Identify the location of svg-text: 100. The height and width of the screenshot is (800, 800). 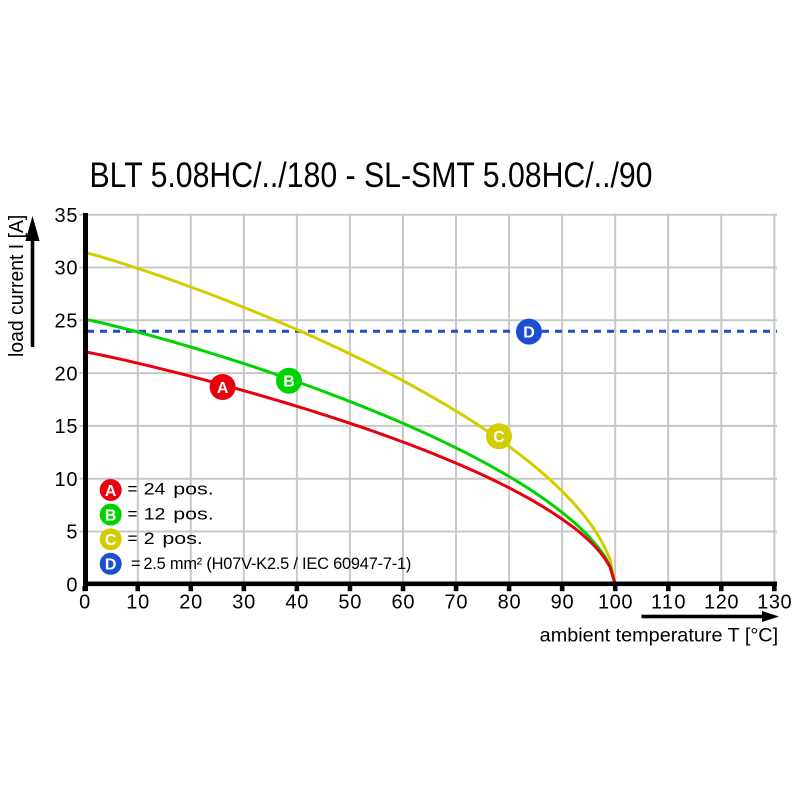
(615, 603).